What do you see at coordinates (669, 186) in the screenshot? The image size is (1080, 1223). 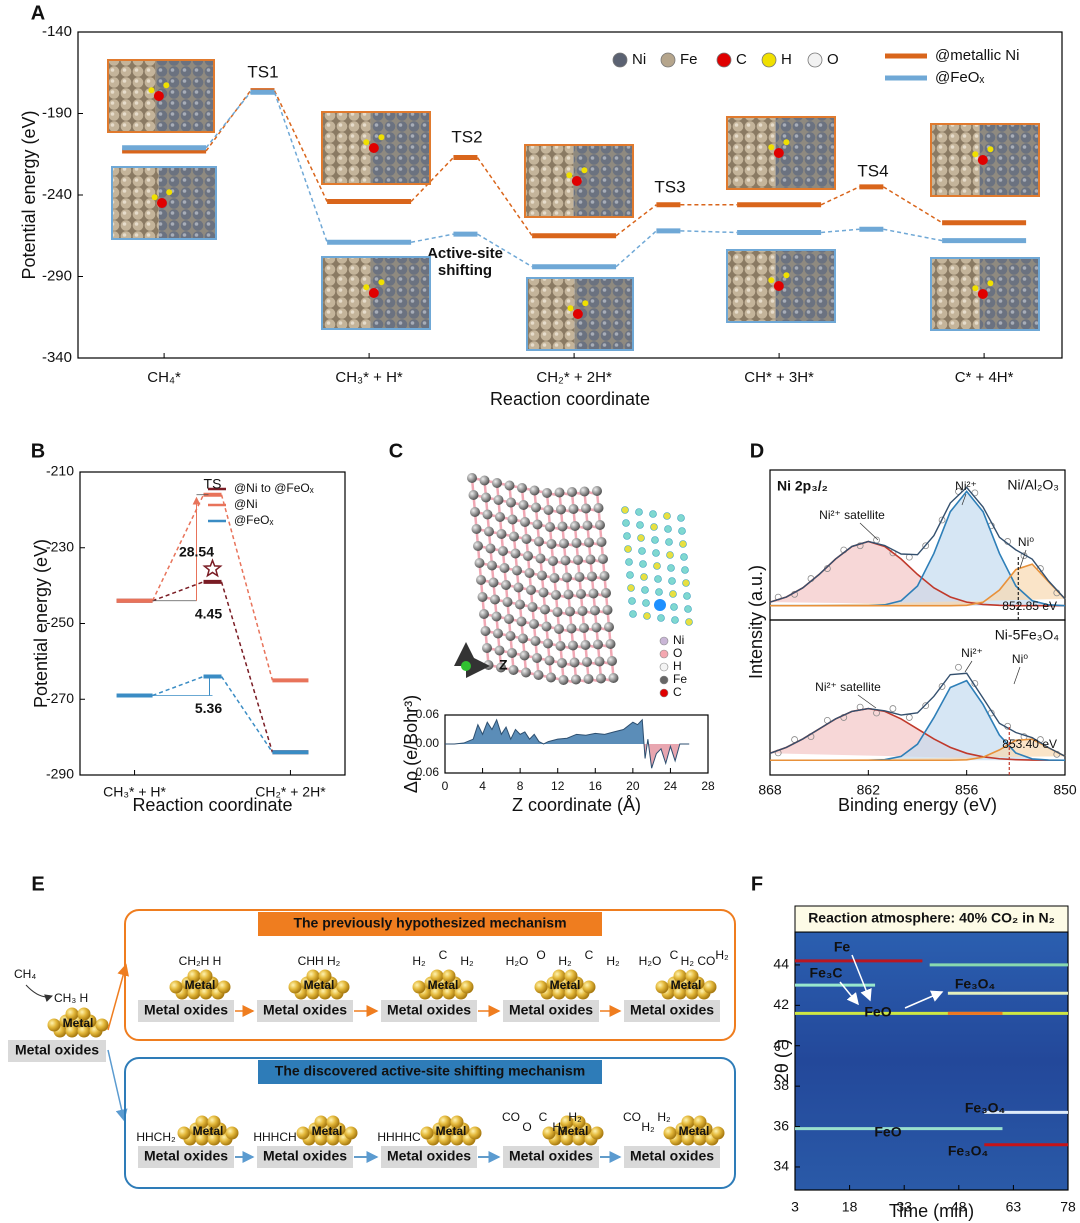 I see `annotation: TS3` at bounding box center [669, 186].